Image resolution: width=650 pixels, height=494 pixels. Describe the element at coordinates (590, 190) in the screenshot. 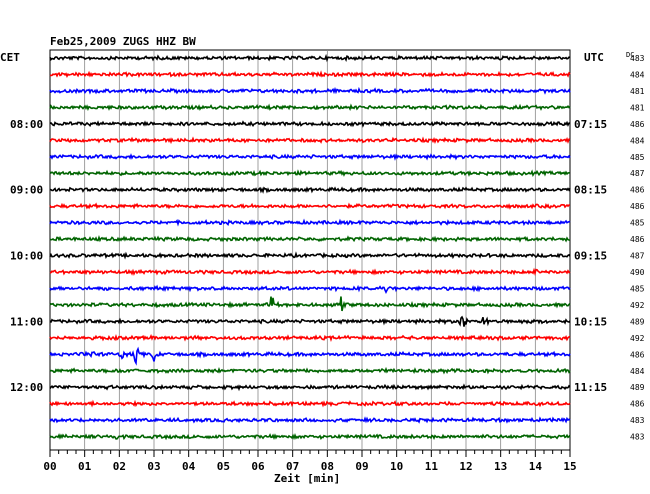

I see `right-hour-label: 08:15` at that location.